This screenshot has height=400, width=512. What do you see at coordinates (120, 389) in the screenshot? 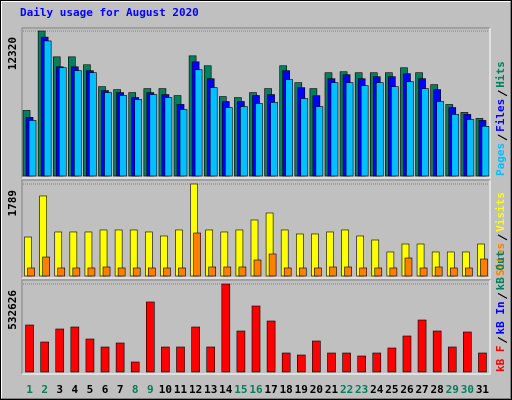
I see `x-tick-label: 7` at bounding box center [120, 389].